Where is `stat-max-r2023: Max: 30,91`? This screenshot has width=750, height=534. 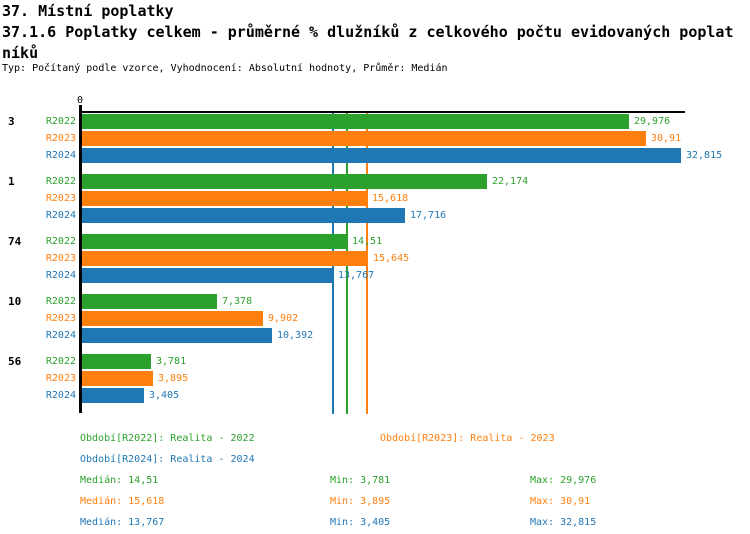
stat-max-r2023: Max: 30,91 is located at coordinates (560, 501).